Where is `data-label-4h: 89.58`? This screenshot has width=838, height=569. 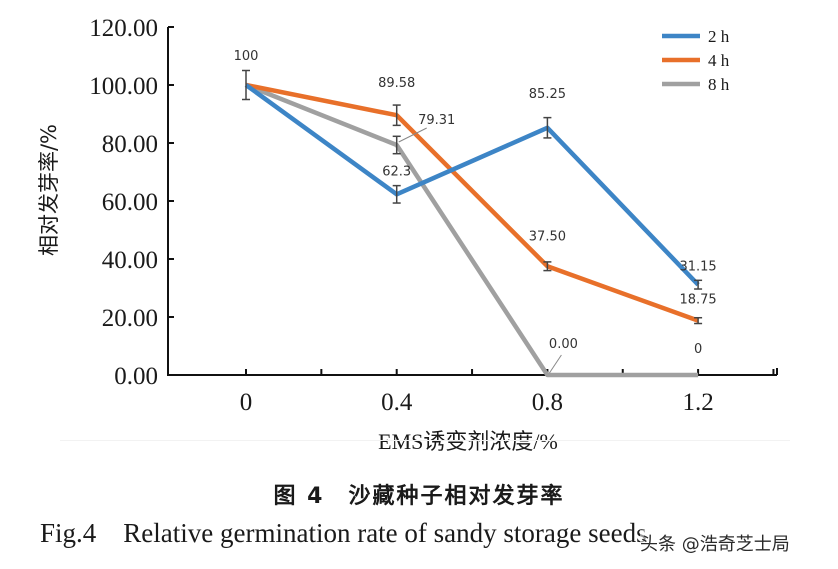 data-label-4h: 89.58 is located at coordinates (396, 83).